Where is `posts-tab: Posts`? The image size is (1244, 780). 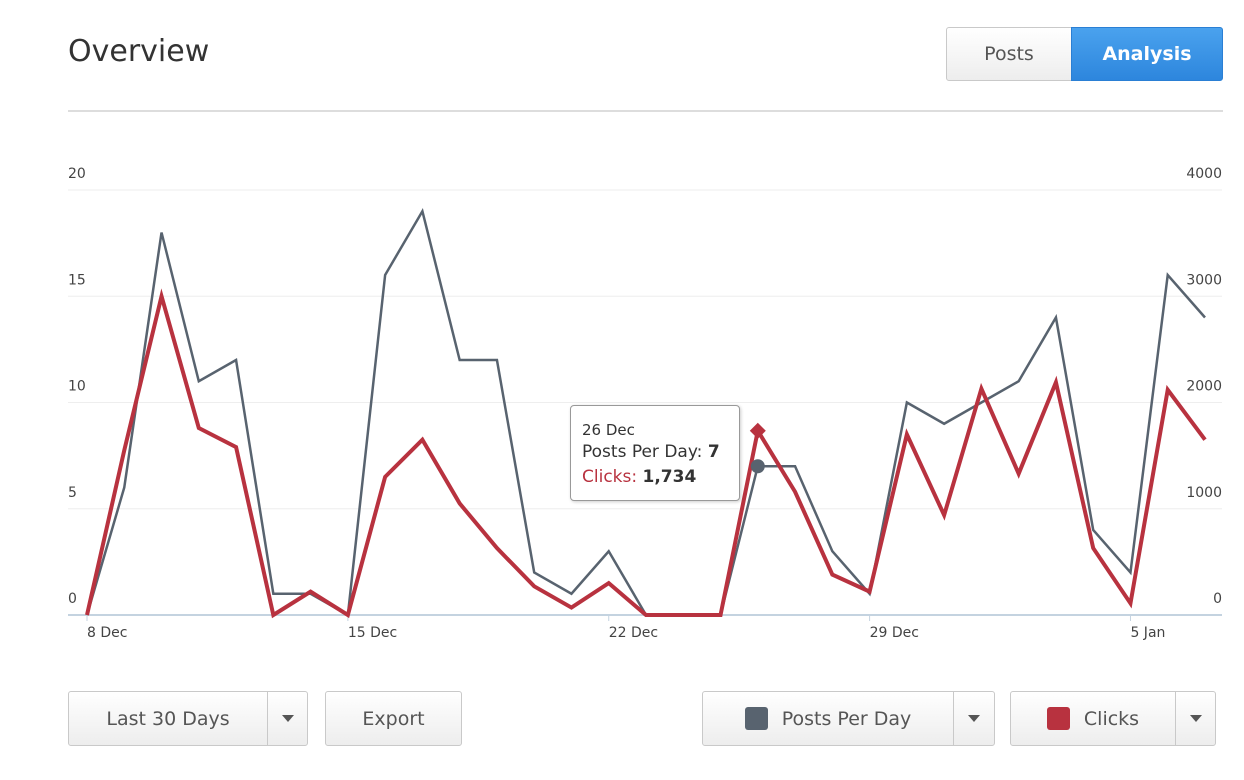 posts-tab: Posts is located at coordinates (1009, 54).